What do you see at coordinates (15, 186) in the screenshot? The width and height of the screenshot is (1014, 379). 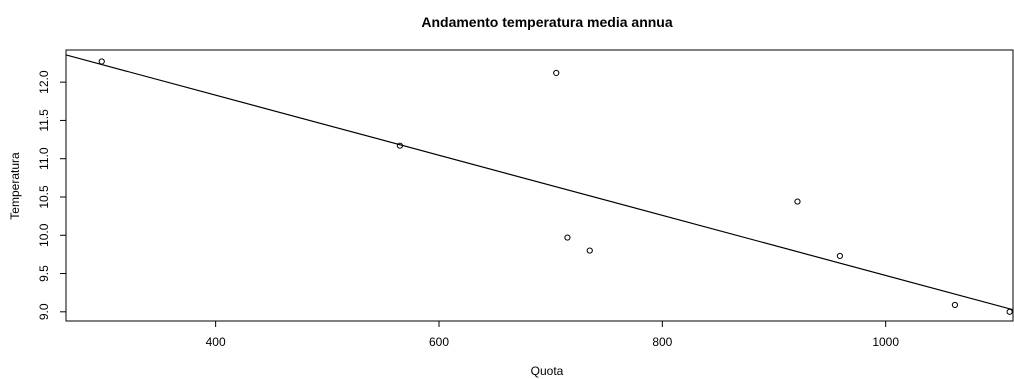 I see `y-axis-label: Temperatura` at bounding box center [15, 186].